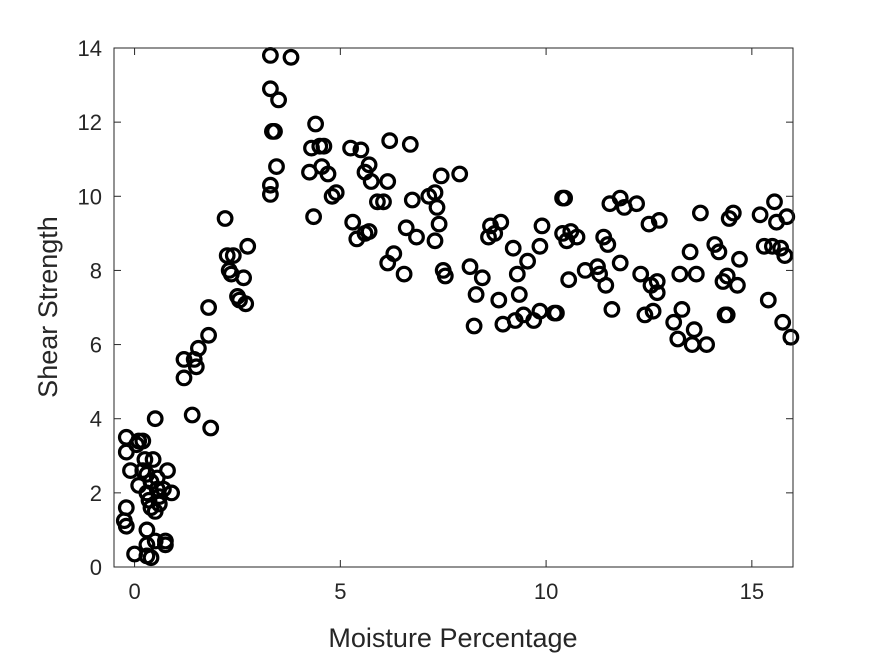 Image resolution: width=874 pixels, height=656 pixels. What do you see at coordinates (96, 493) in the screenshot?
I see `y-tick-label: 2` at bounding box center [96, 493].